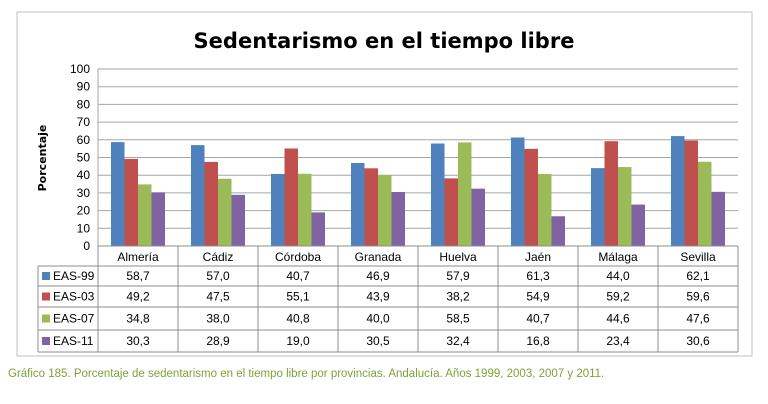 The image size is (768, 404). Describe the element at coordinates (618, 297) in the screenshot. I see `table-cell: 59,2` at that location.